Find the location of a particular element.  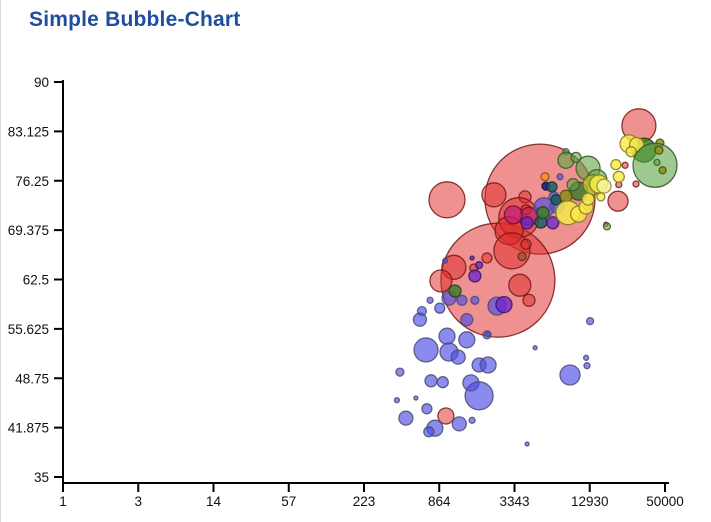

y-tick-label: 62.5 is located at coordinates (36, 280).